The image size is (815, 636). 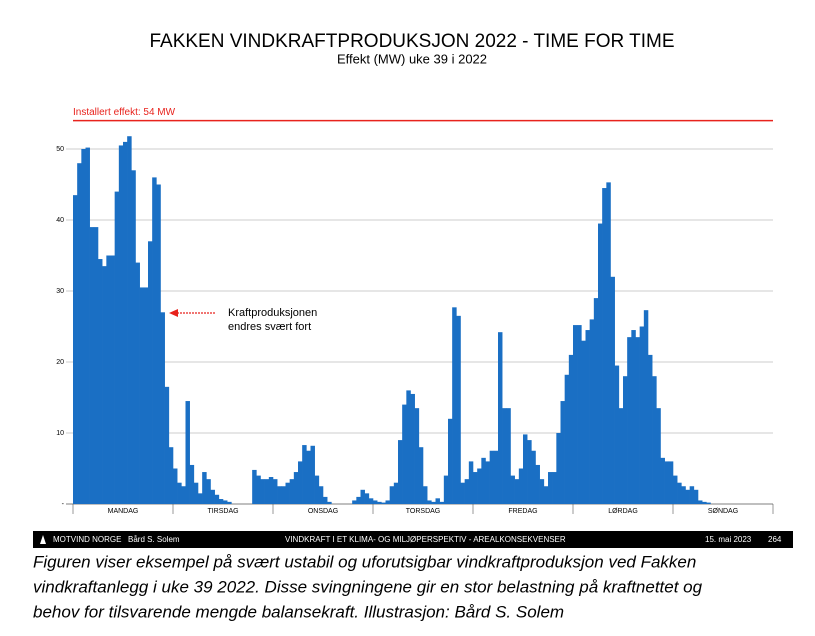 What do you see at coordinates (60, 362) in the screenshot?
I see `y-tick-label: 20` at bounding box center [60, 362].